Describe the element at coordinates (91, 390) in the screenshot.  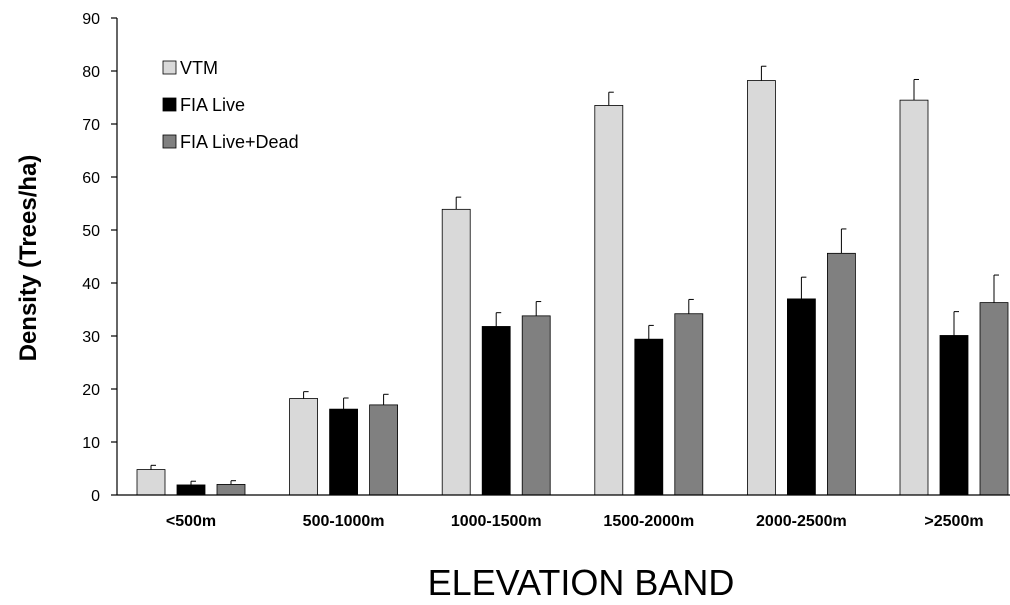
I see `y-tick-label: 20` at that location.